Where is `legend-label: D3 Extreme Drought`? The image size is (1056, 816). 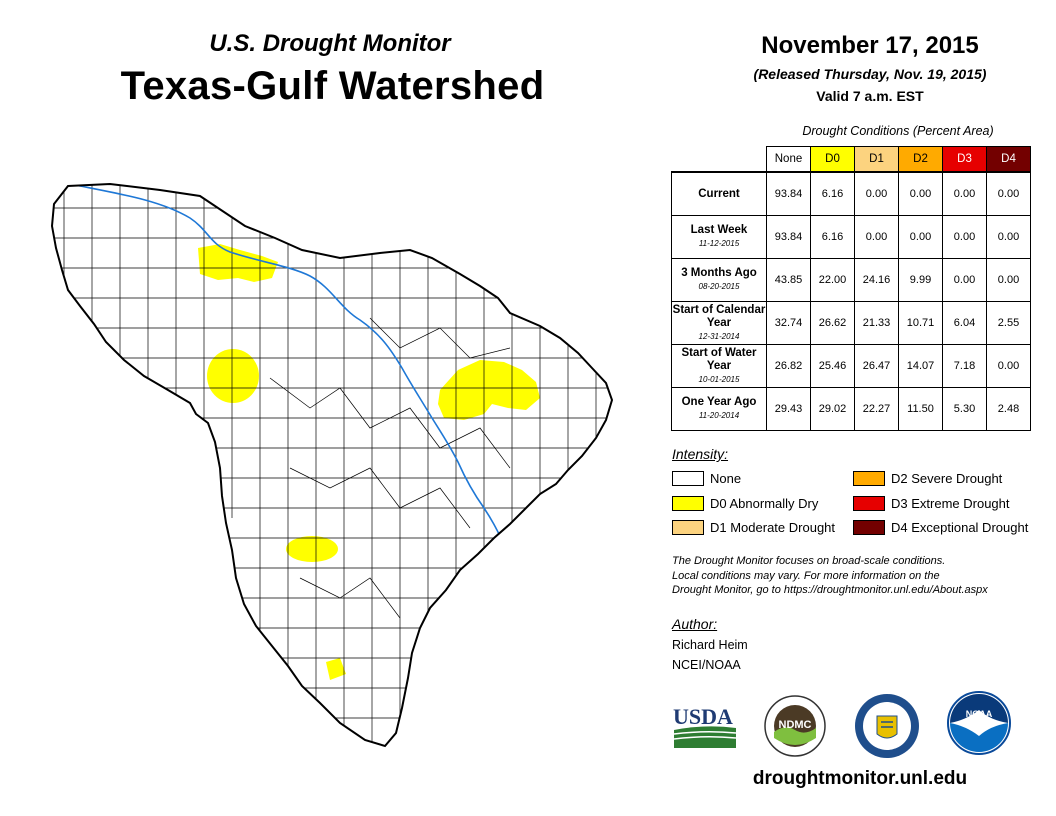 legend-label: D3 Extreme Drought is located at coordinates (950, 503).